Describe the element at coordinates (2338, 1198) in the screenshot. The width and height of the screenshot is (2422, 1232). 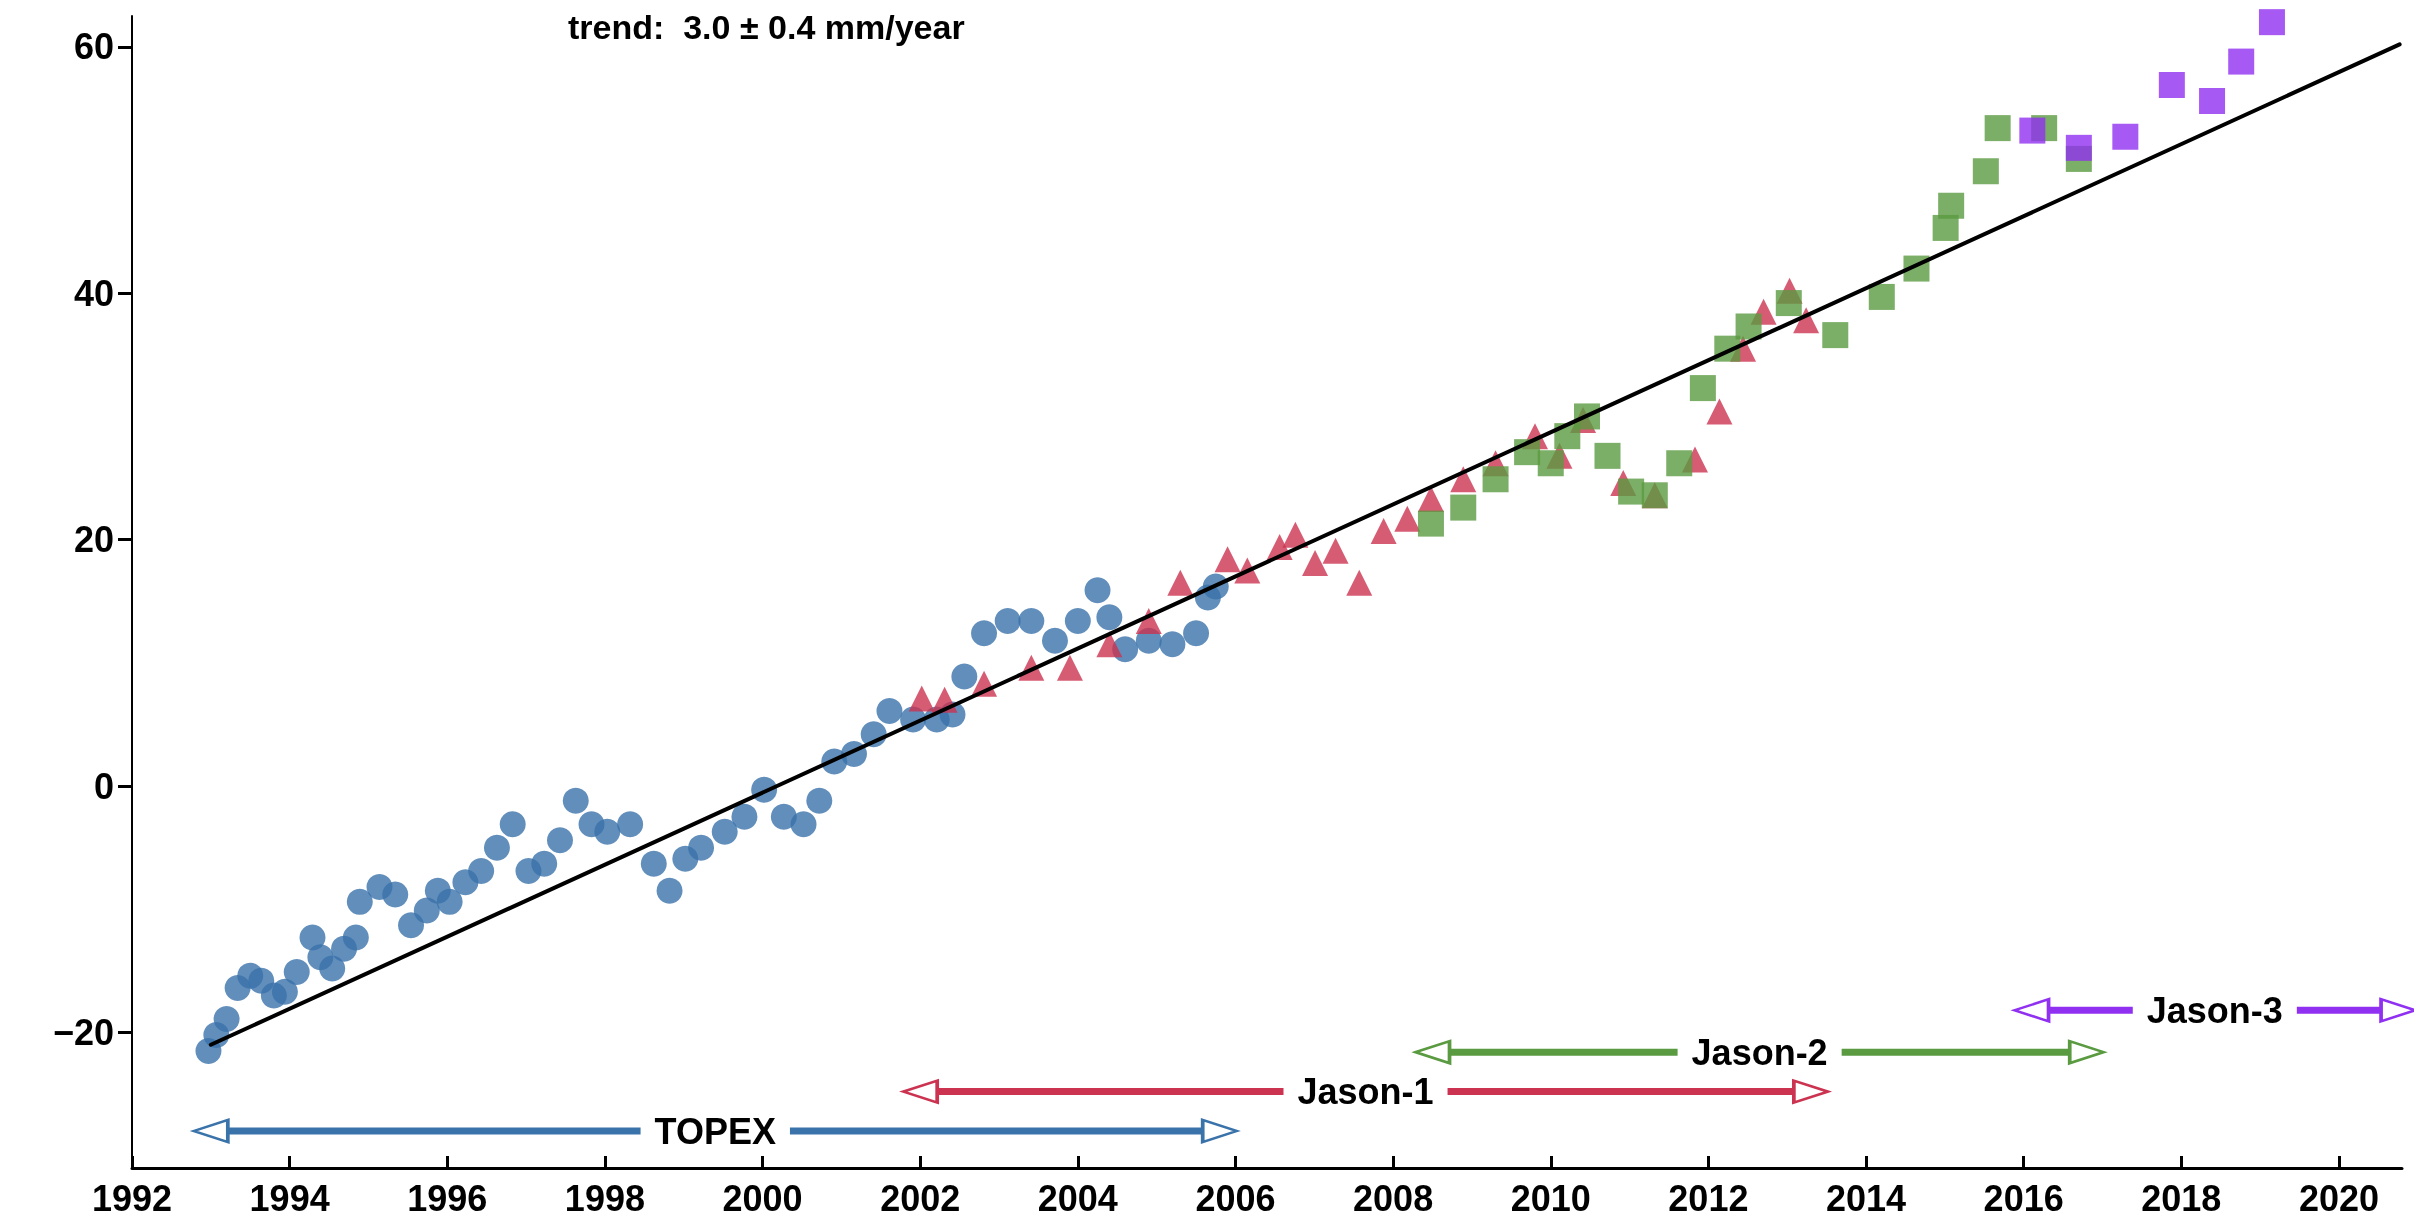
I see `x-tick-label: 2020` at that location.